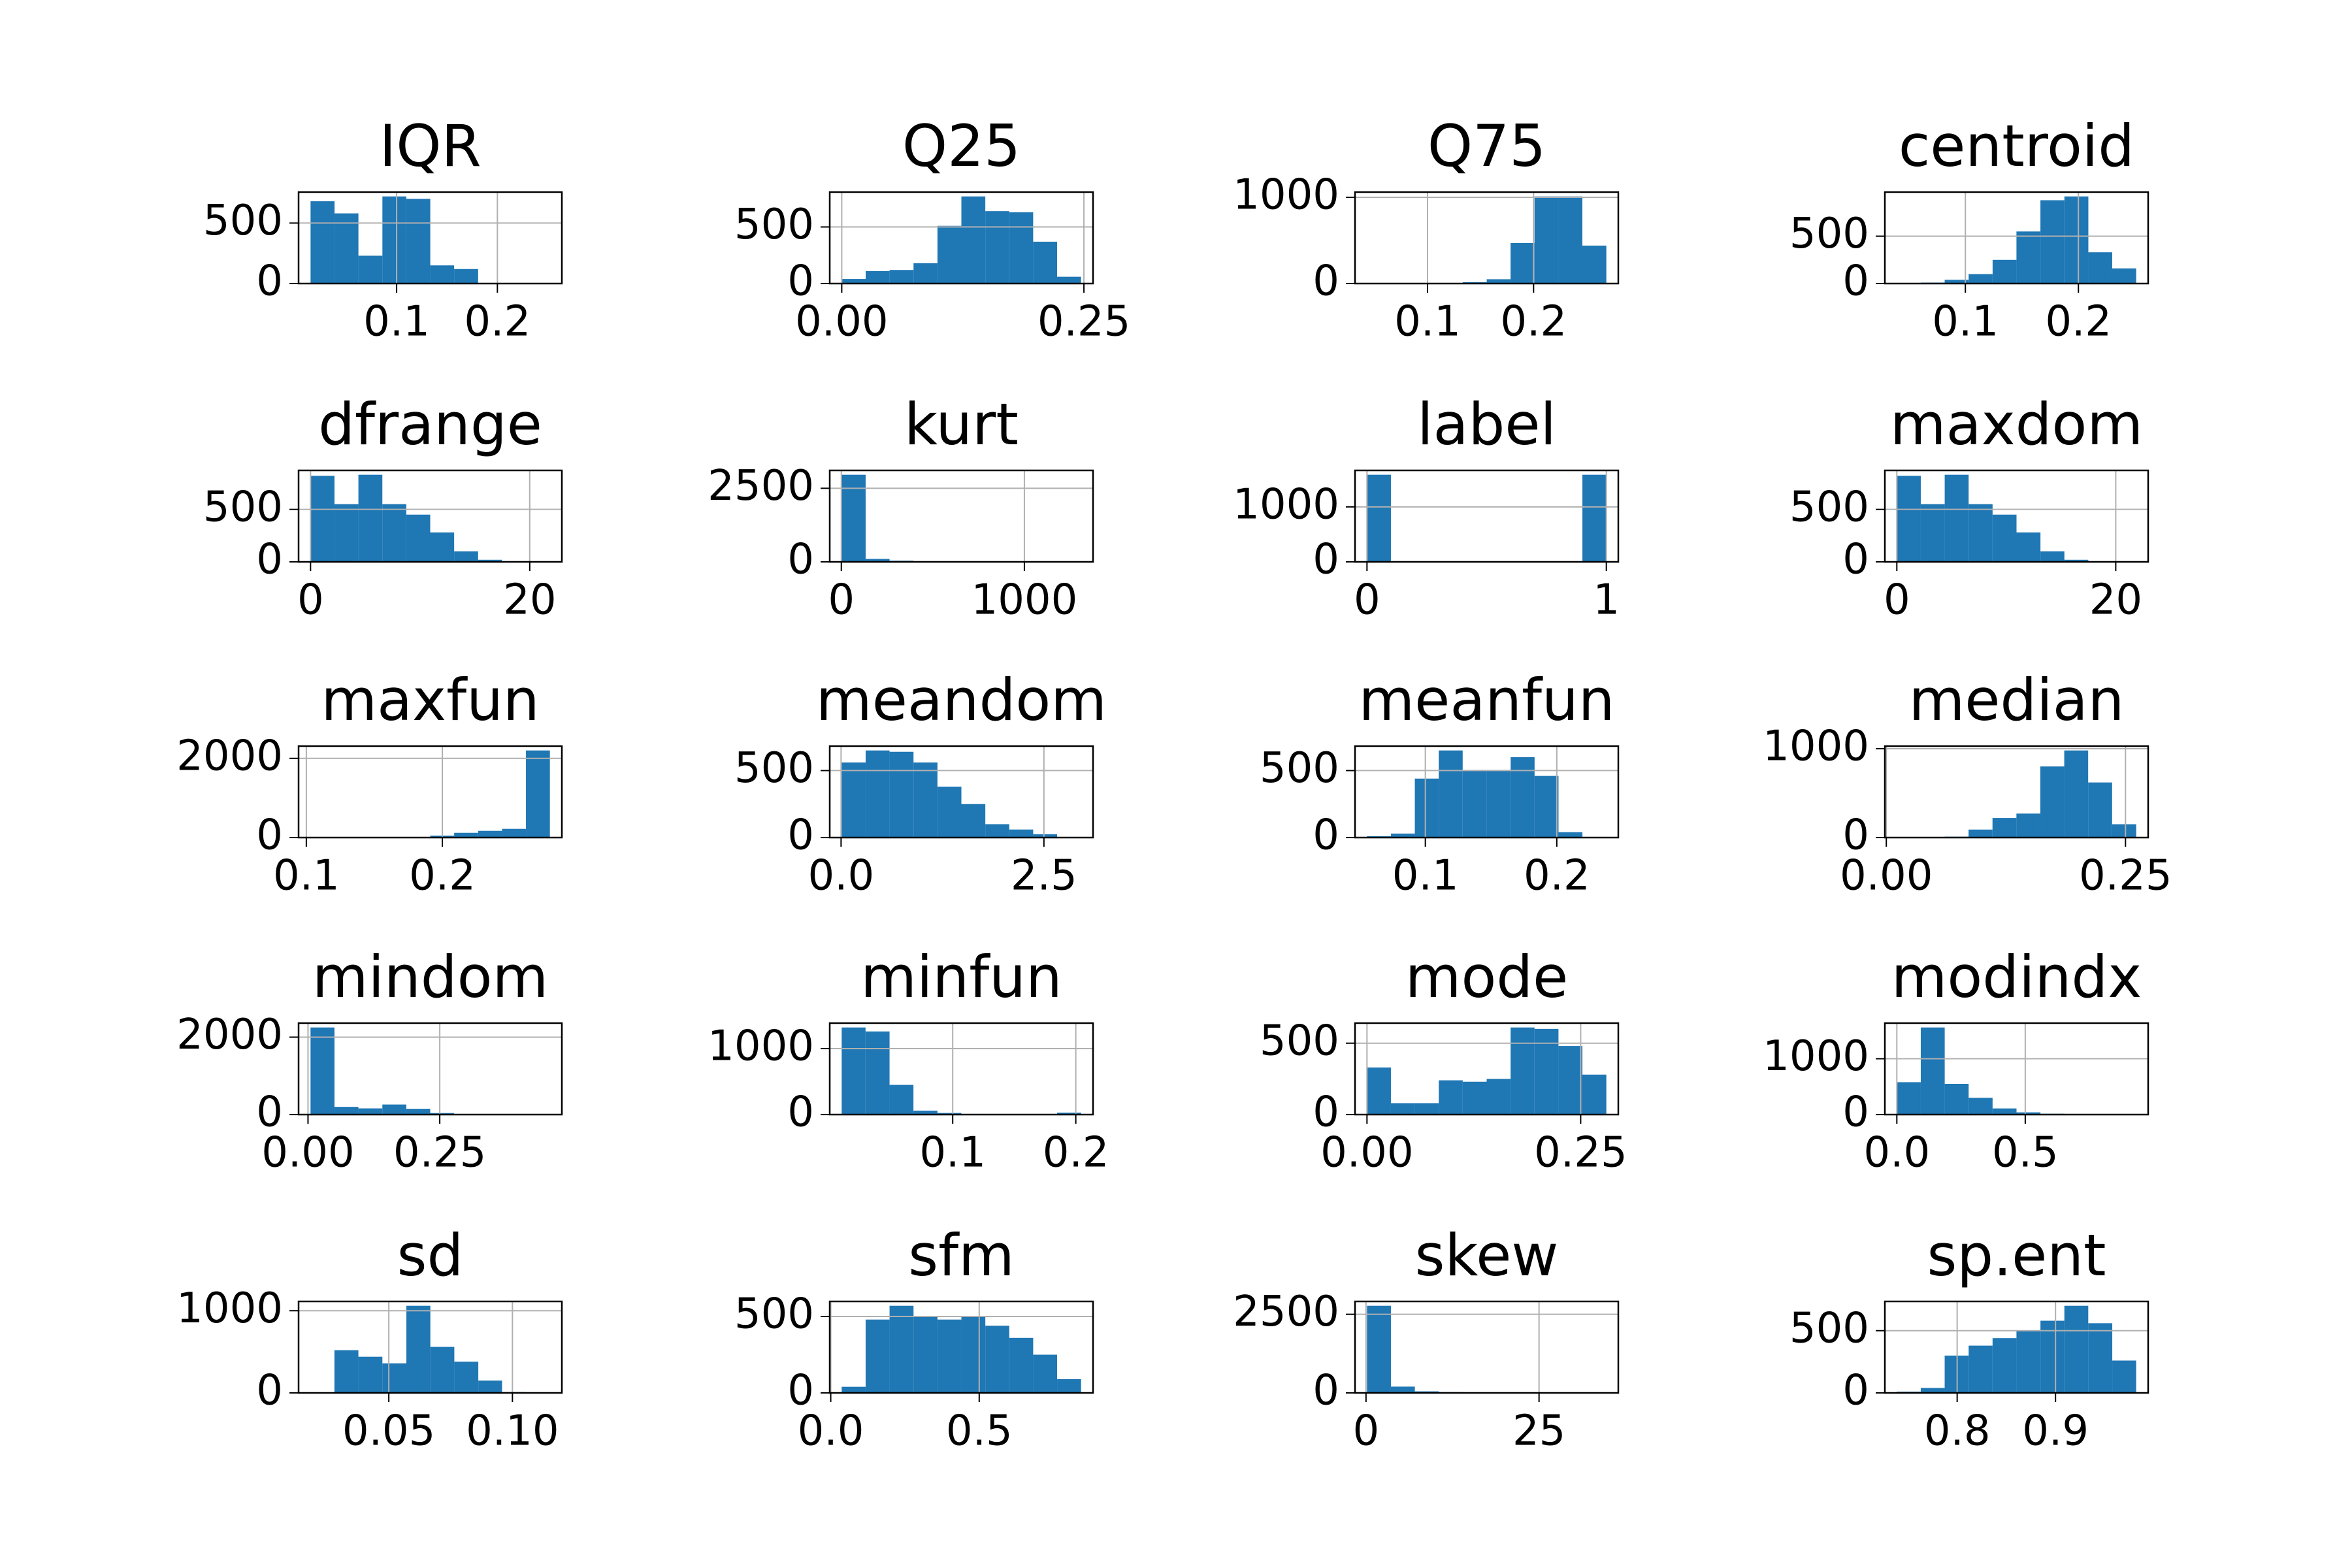  What do you see at coordinates (1487, 977) in the screenshot?
I see `chart-title: mode` at bounding box center [1487, 977].